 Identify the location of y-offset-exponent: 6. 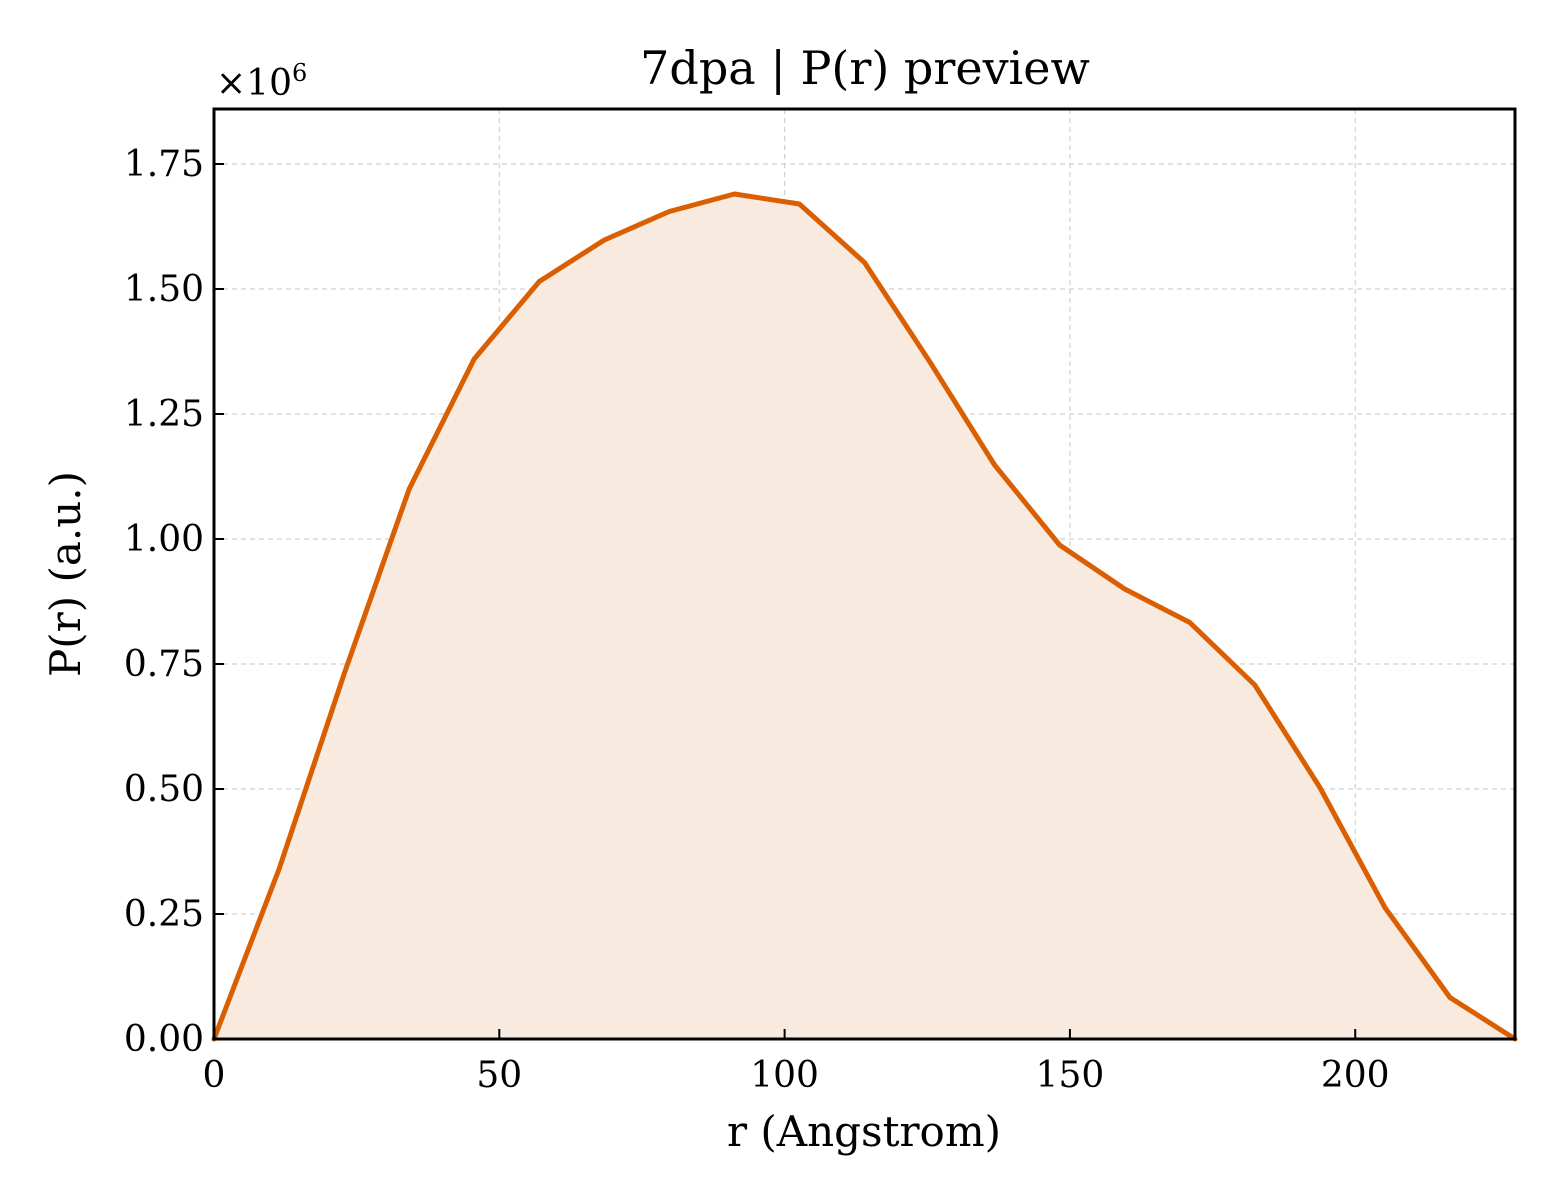
(299, 73).